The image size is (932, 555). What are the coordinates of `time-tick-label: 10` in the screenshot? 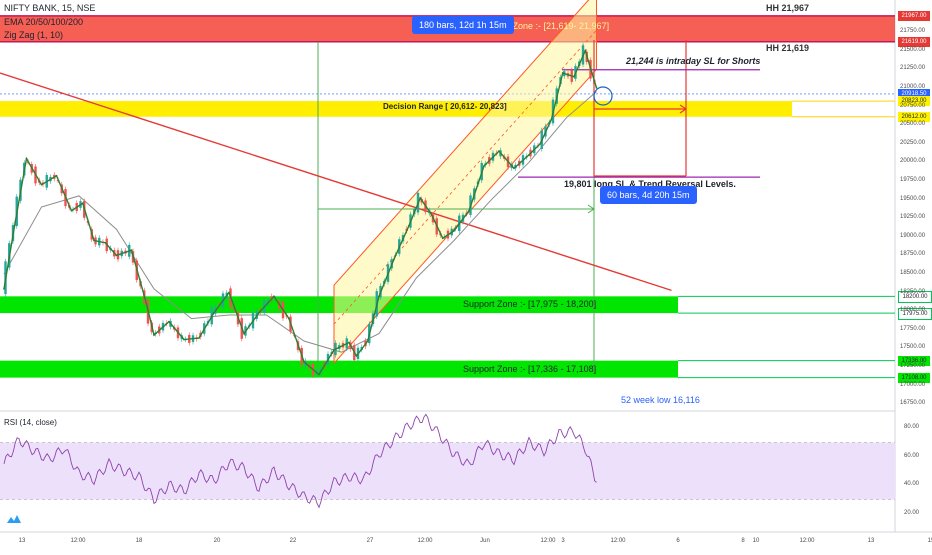 It's located at (756, 541).